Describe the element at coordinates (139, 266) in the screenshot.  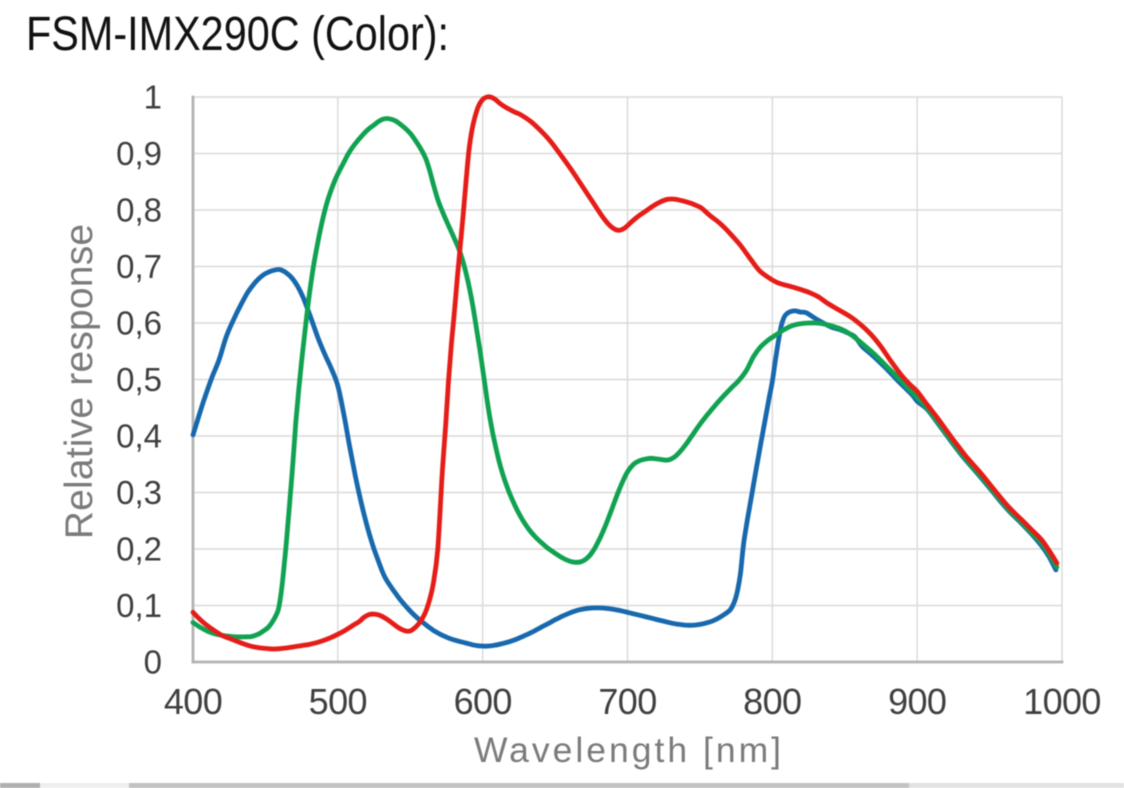
I see `svg-text: 0,7` at that location.